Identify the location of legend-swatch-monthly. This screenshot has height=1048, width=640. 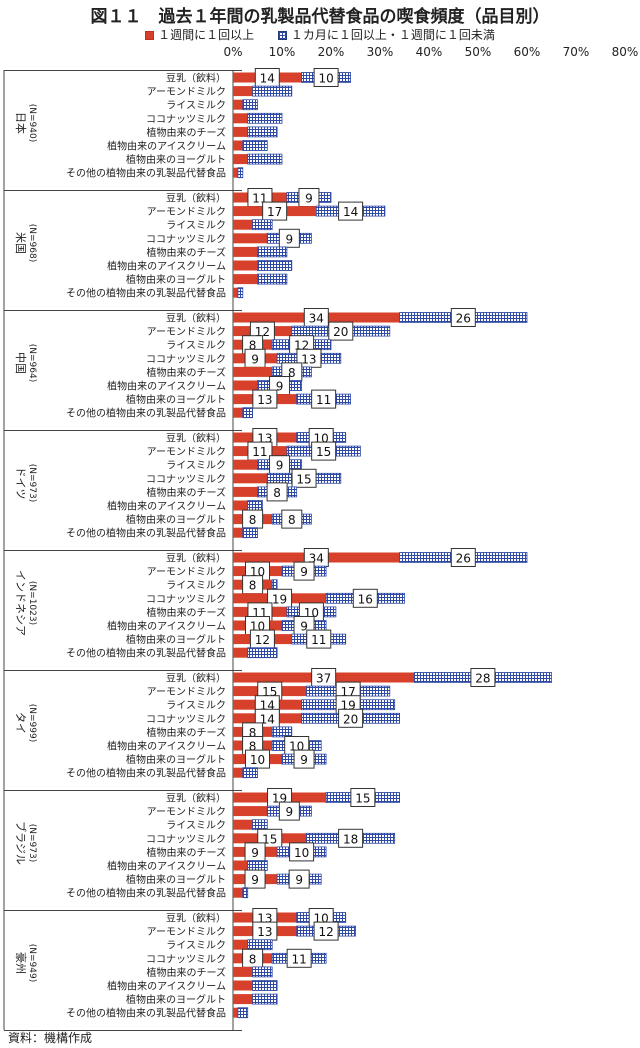
(282, 35).